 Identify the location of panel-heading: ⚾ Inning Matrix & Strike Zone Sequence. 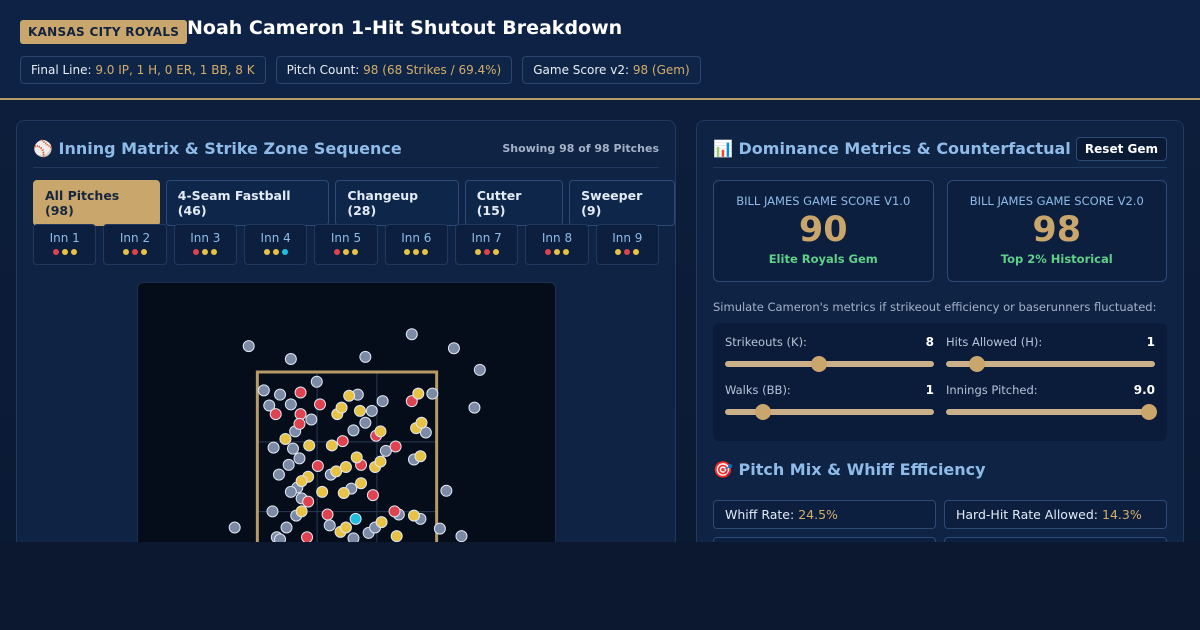
(217, 148).